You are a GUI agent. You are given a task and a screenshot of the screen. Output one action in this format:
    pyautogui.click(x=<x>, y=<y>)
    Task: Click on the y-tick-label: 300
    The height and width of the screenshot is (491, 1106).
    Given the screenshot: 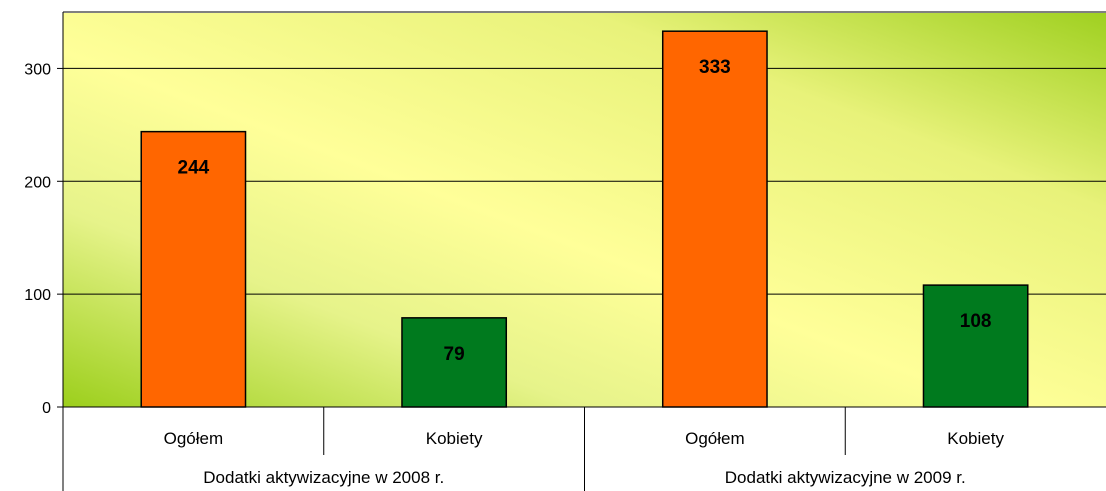 What is the action you would take?
    pyautogui.click(x=37, y=69)
    